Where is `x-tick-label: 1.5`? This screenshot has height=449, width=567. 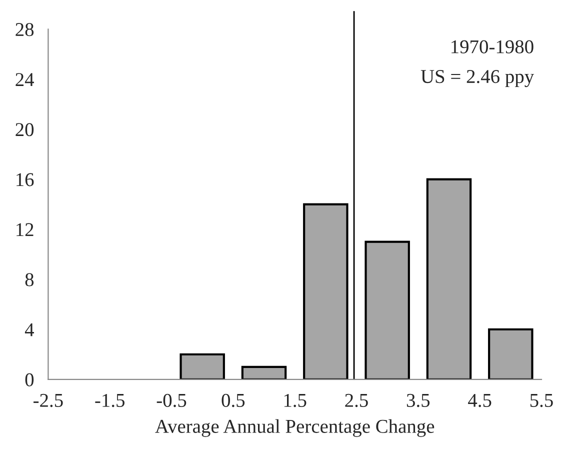
x-tick-label: 1.5 is located at coordinates (295, 401).